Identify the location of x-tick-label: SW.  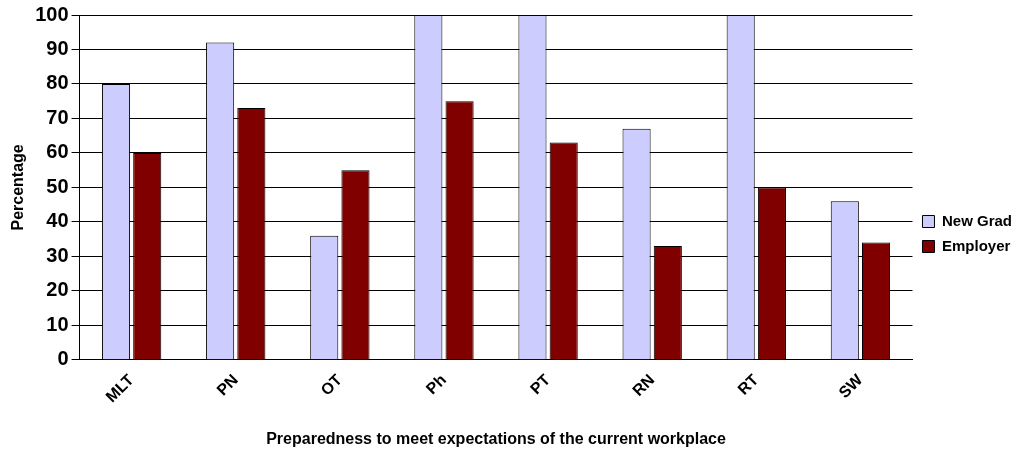
(851, 386).